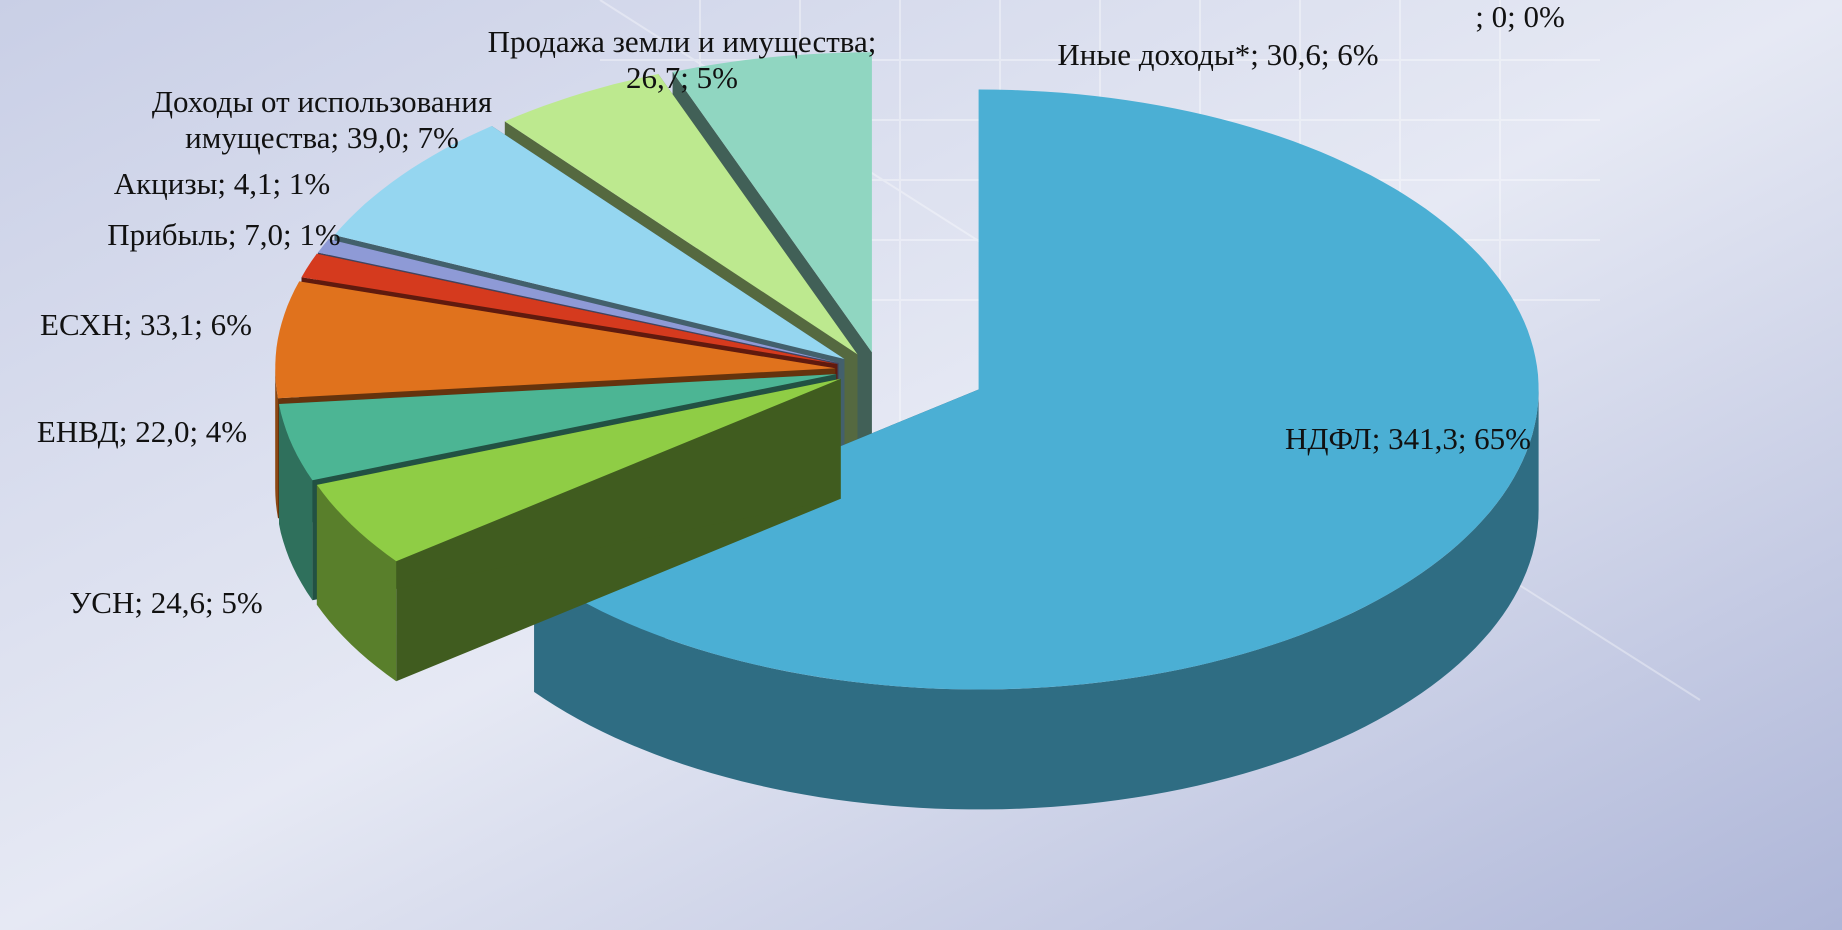 Image resolution: width=1842 pixels, height=930 pixels. I want to click on data-label: УСН; 24,6; 5%, so click(165, 602).